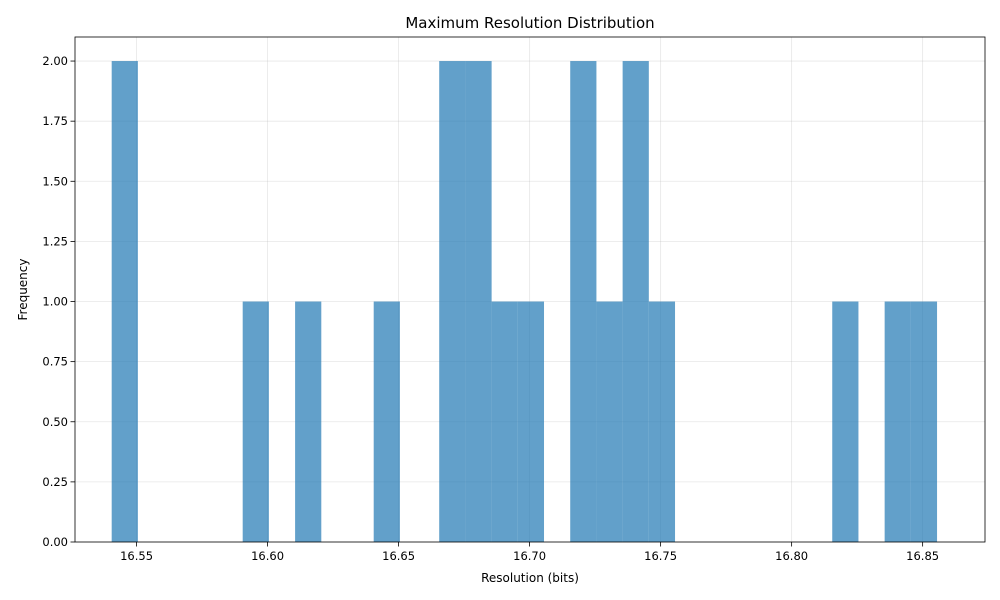 This screenshot has width=1000, height=600. What do you see at coordinates (55, 302) in the screenshot?
I see `y-tick-label: 1.00` at bounding box center [55, 302].